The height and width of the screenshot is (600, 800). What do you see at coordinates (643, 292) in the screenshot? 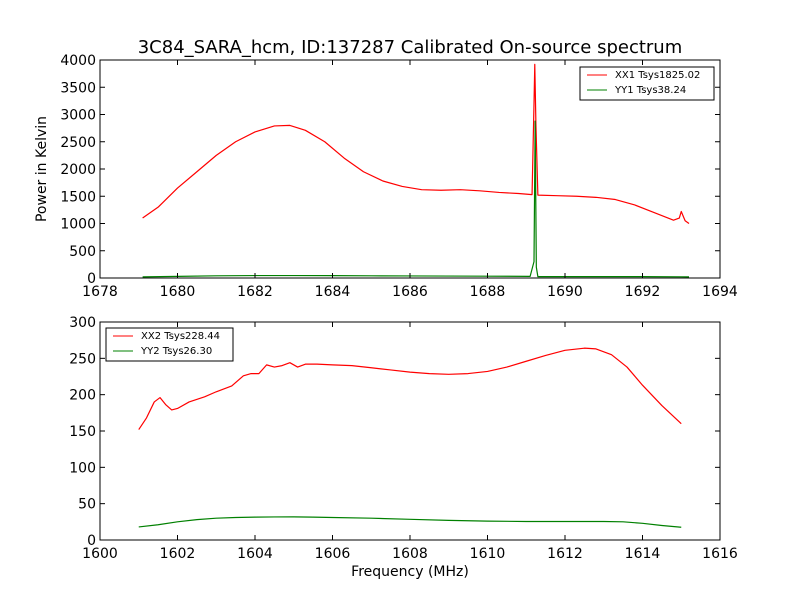
I see `x-tick-label: 1692` at bounding box center [643, 292].